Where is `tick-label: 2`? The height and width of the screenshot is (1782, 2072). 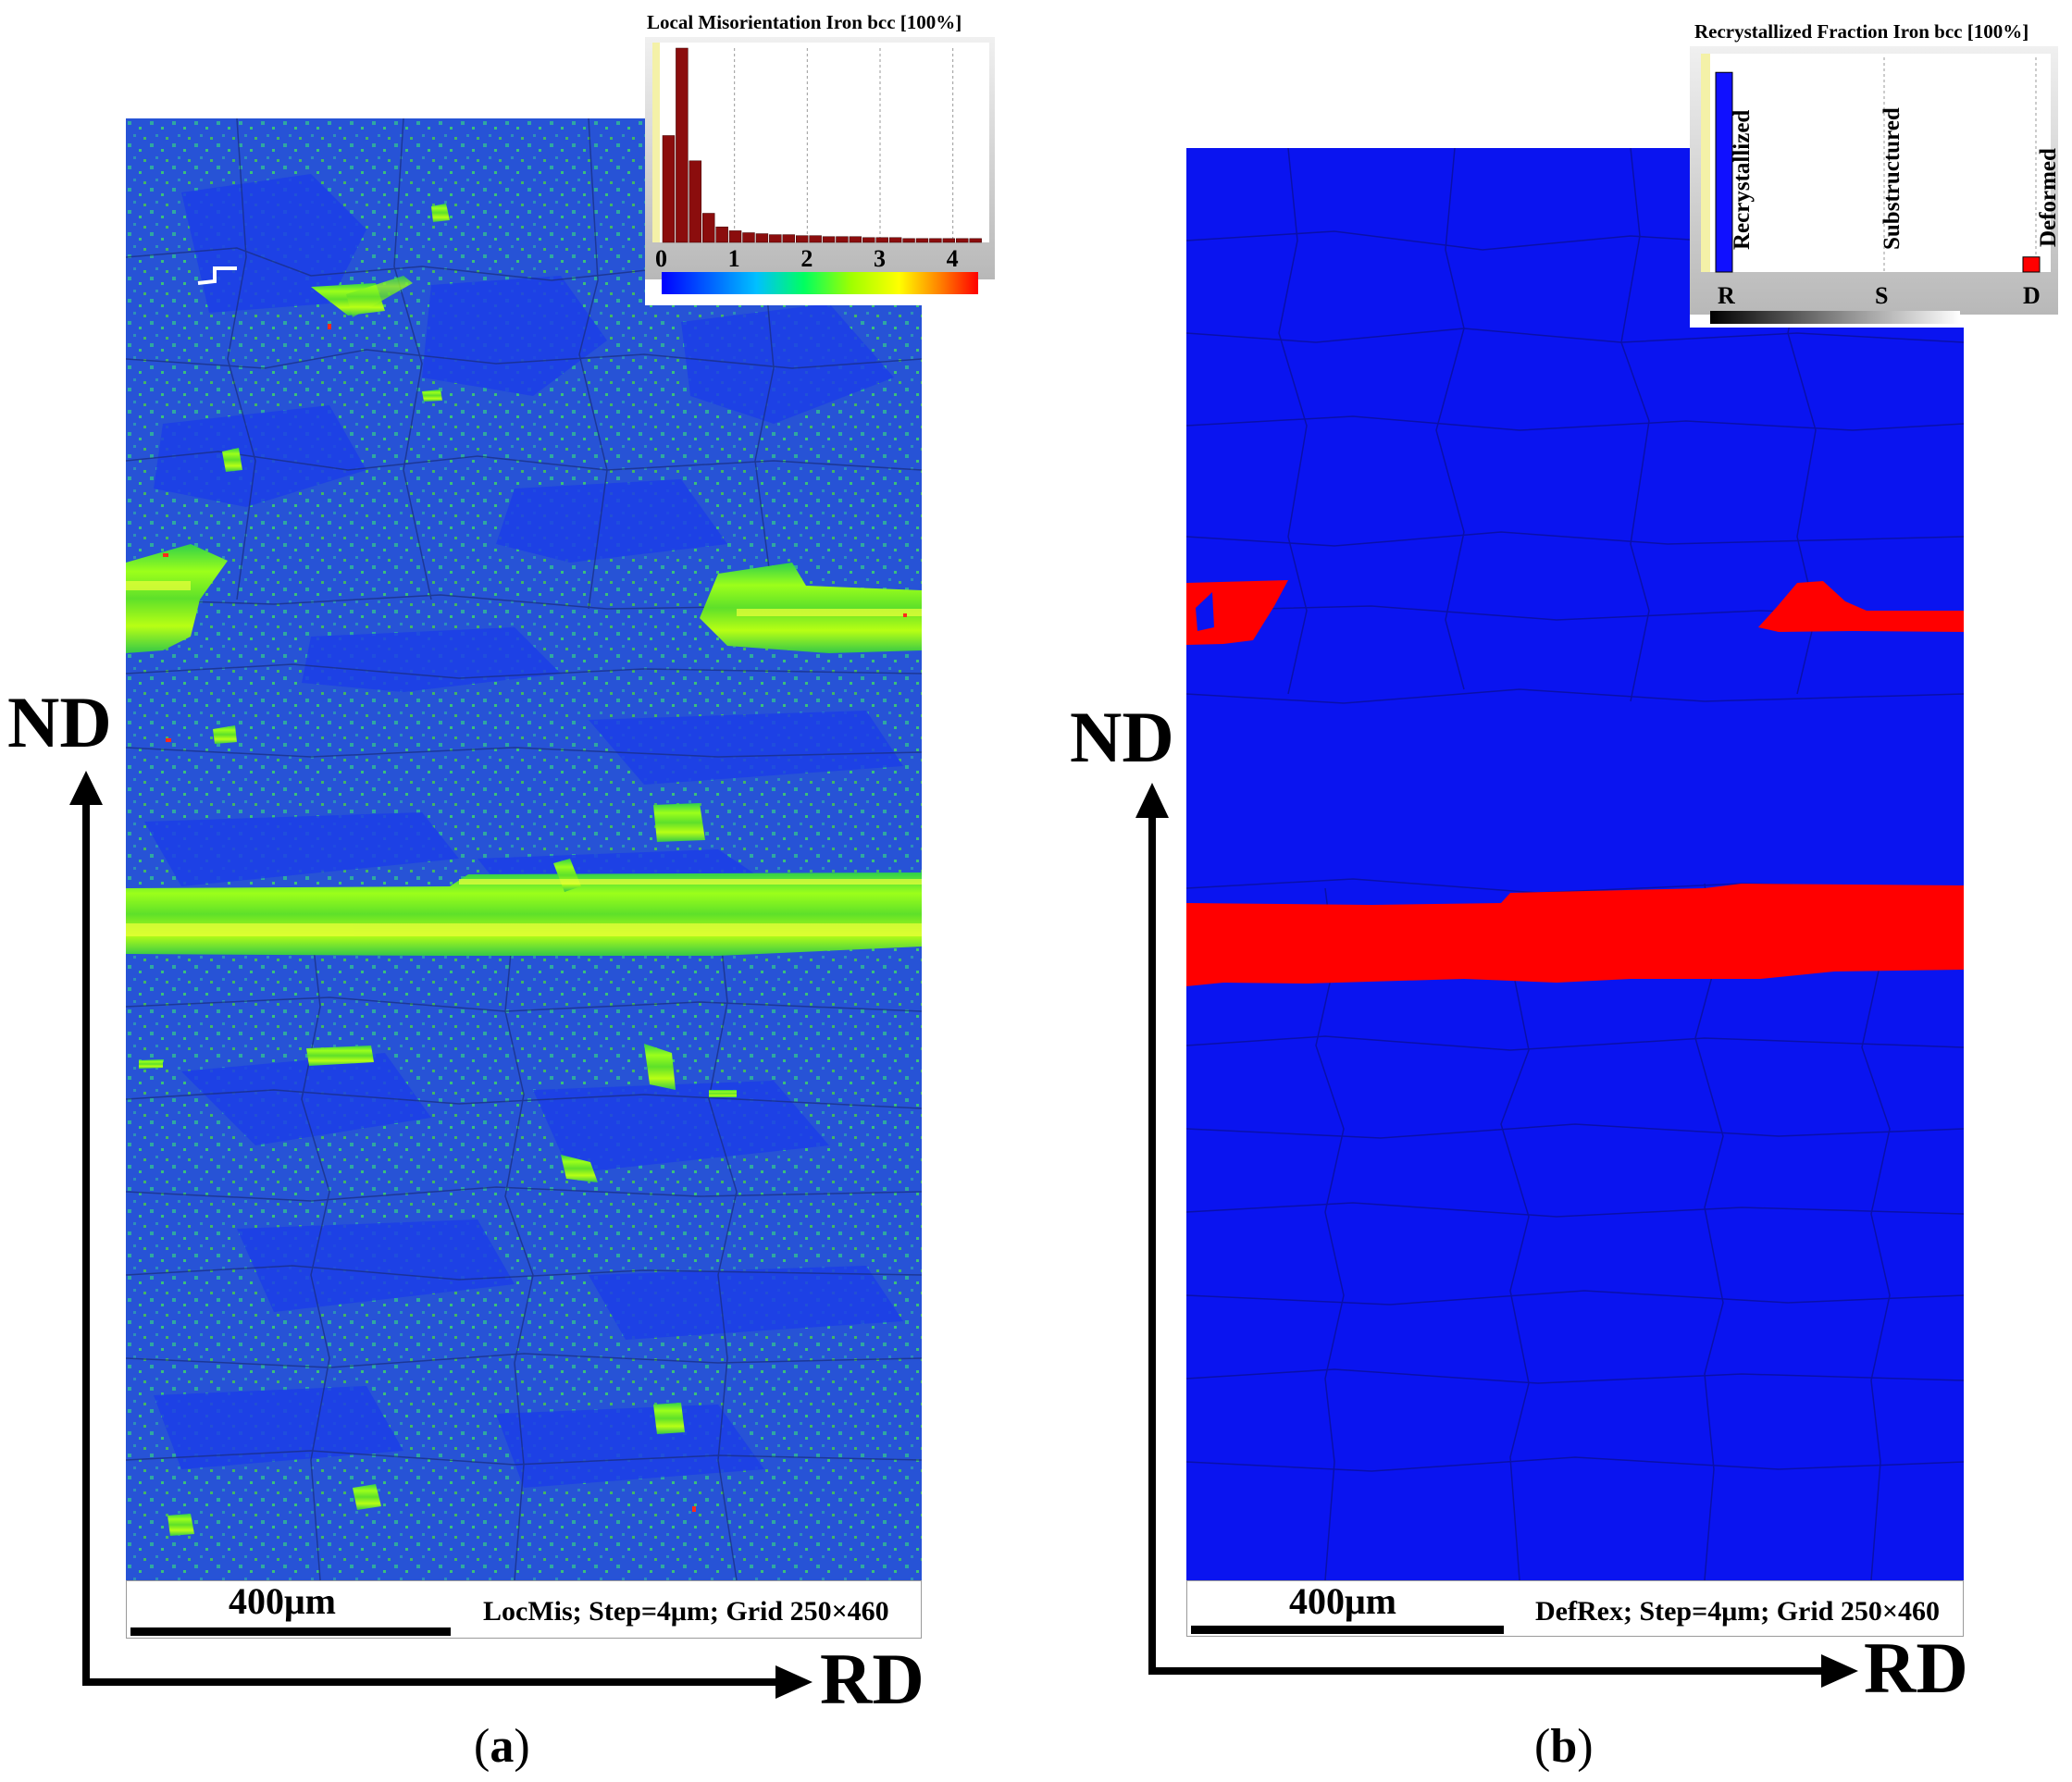 tick-label: 2 is located at coordinates (806, 258).